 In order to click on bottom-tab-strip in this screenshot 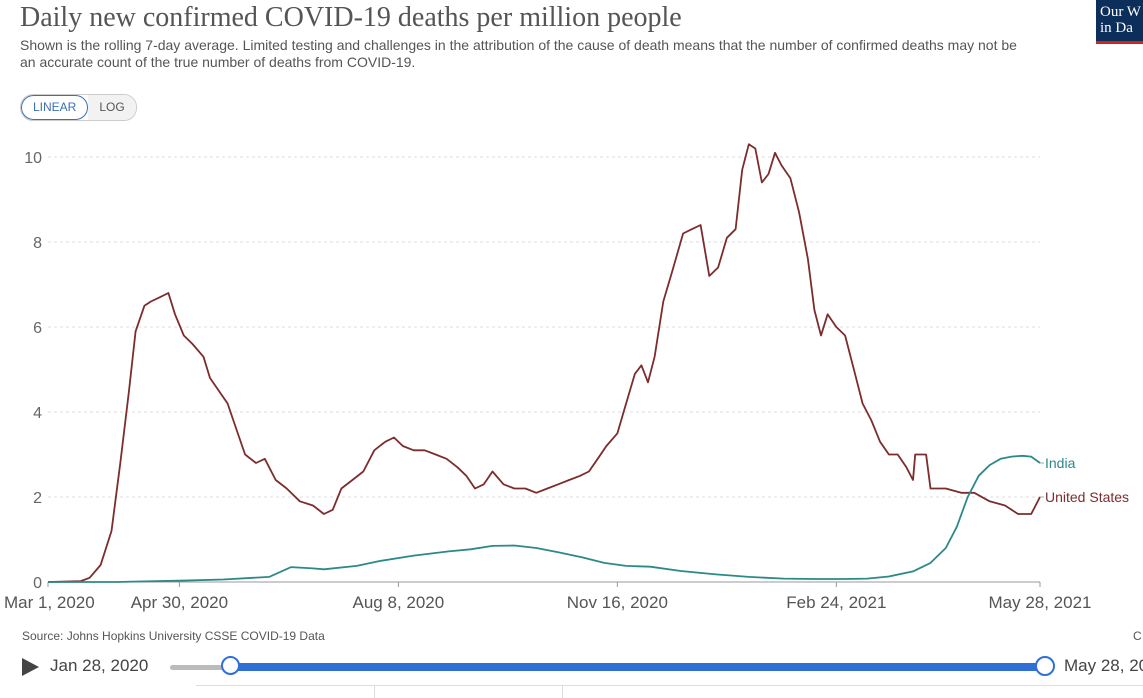, I will do `click(669, 691)`.